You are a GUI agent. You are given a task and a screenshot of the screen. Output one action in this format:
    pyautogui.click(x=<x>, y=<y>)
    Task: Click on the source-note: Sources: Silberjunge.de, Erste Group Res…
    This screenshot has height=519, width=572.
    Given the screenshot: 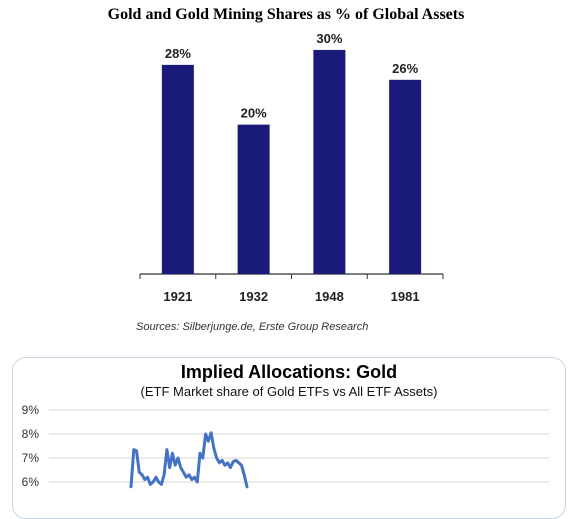 What is the action you would take?
    pyautogui.click(x=252, y=327)
    